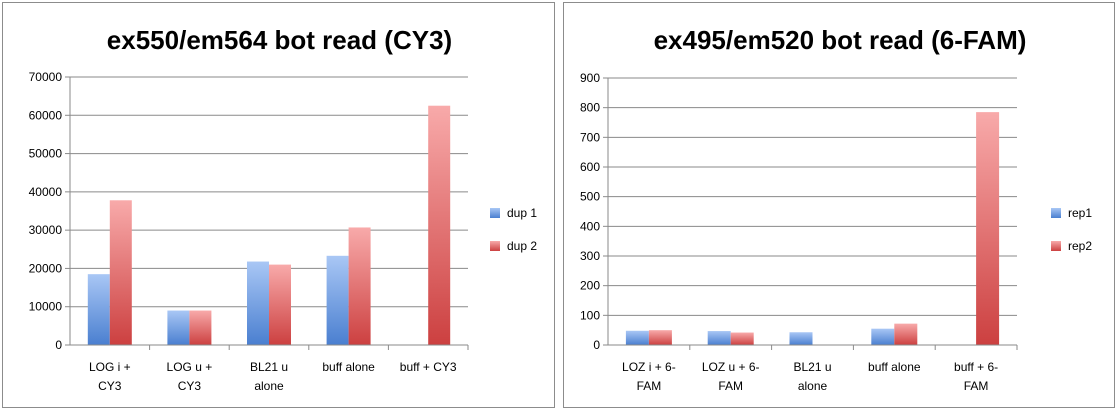 This screenshot has height=412, width=1117. Describe the element at coordinates (590, 226) in the screenshot. I see `y-tick-label: 400` at that location.